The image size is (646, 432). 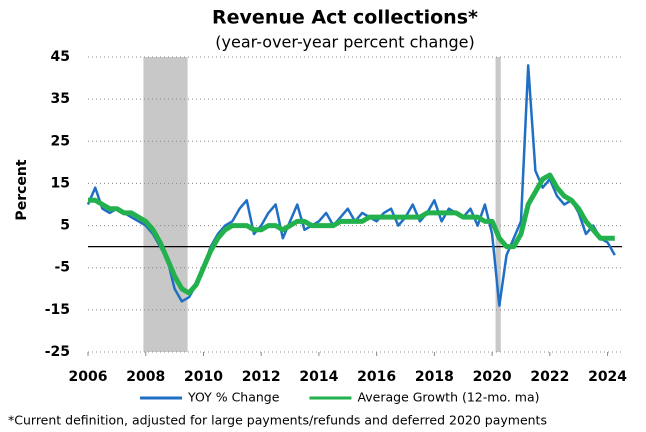 I want to click on x-tick-label: 2024, so click(x=607, y=377).